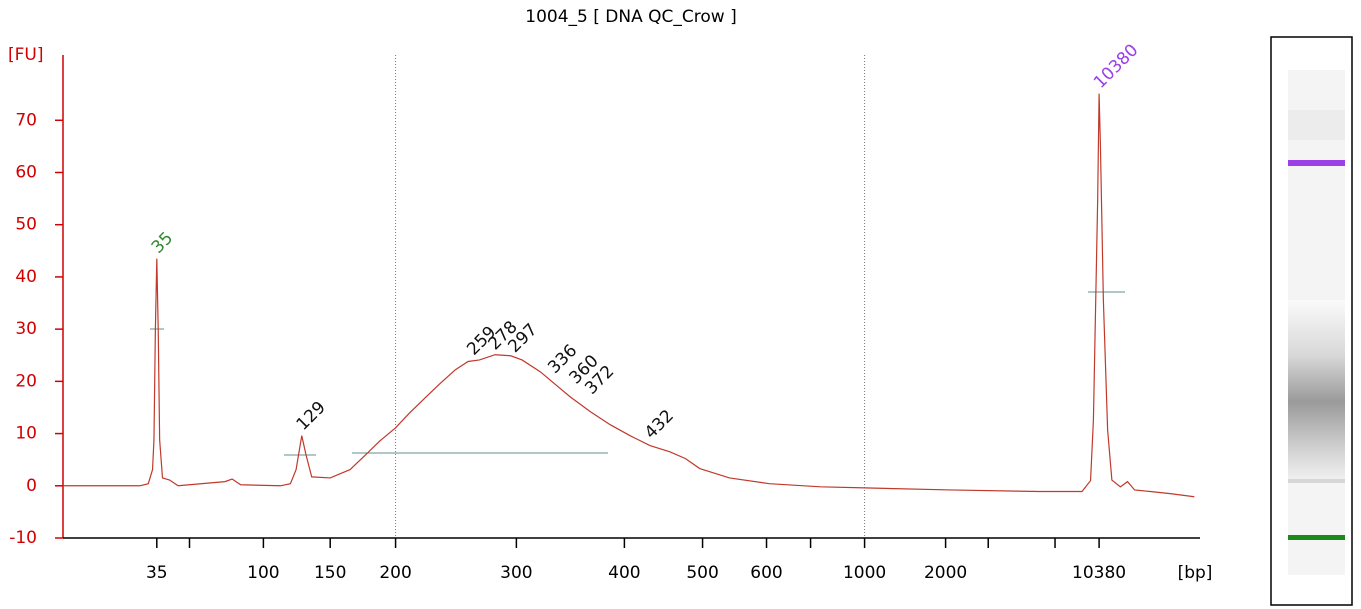 The image size is (1361, 609). Describe the element at coordinates (263, 573) in the screenshot. I see `x-tick-label: 100` at that location.